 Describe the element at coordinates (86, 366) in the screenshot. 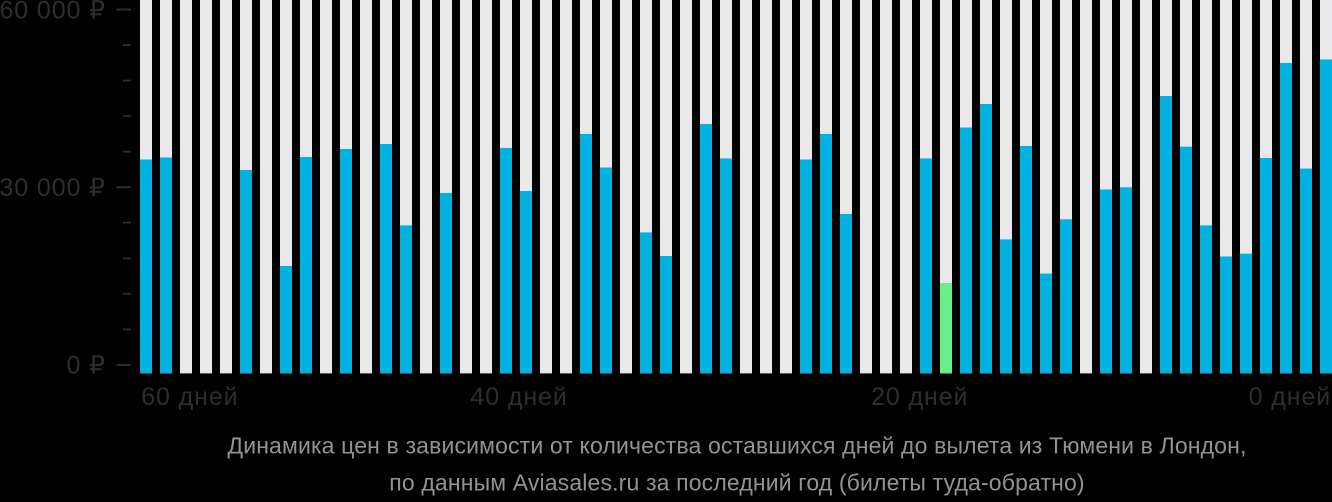

I see `svg-text: 0 ₽` at that location.